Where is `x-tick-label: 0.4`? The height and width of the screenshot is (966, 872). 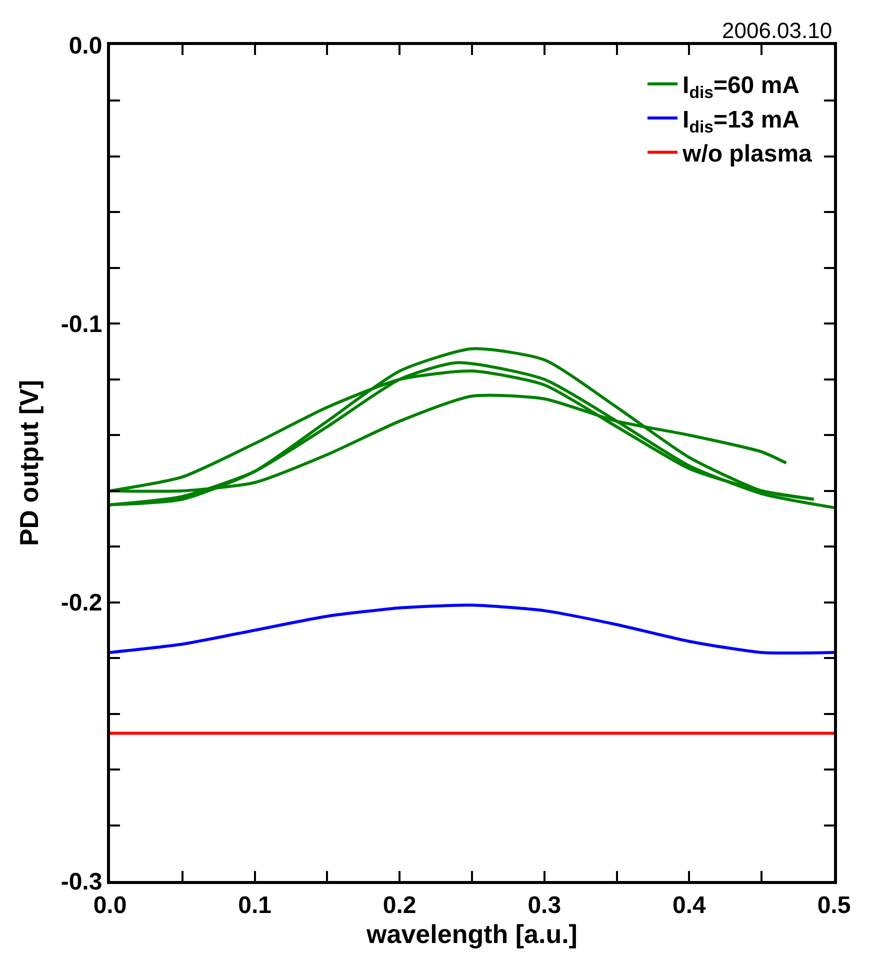 x-tick-label: 0.4 is located at coordinates (689, 905).